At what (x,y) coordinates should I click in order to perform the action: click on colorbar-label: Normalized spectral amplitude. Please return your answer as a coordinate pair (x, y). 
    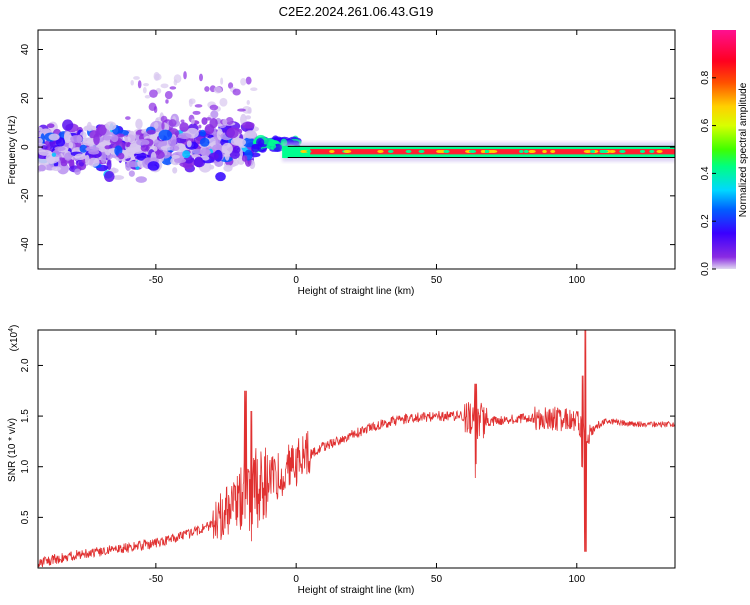
    Looking at the image, I should click on (743, 149).